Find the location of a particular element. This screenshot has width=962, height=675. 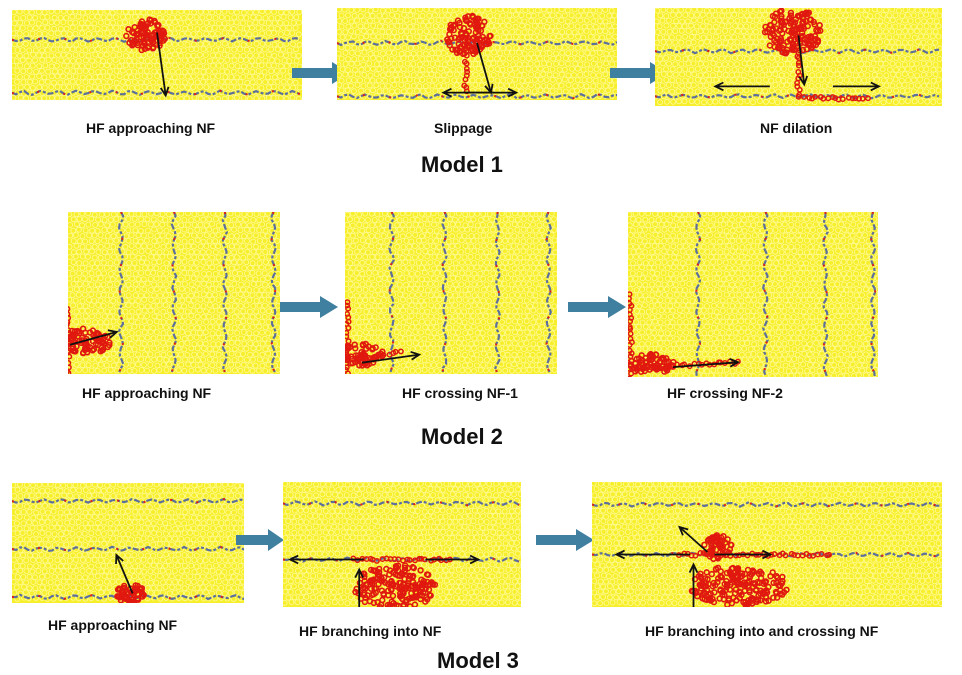

model2-caption-approaching: HF approaching NF is located at coordinates (147, 393).